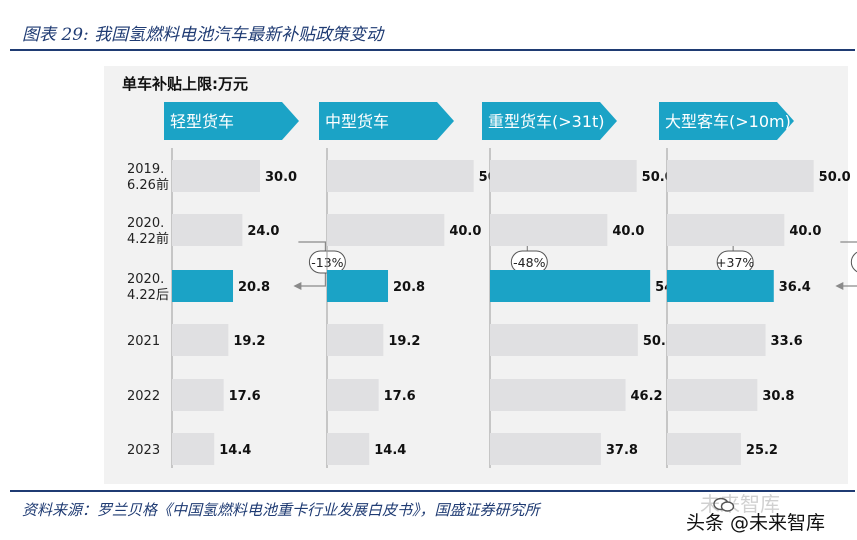 The width and height of the screenshot is (857, 540). I want to click on value-label: 30.8, so click(778, 396).